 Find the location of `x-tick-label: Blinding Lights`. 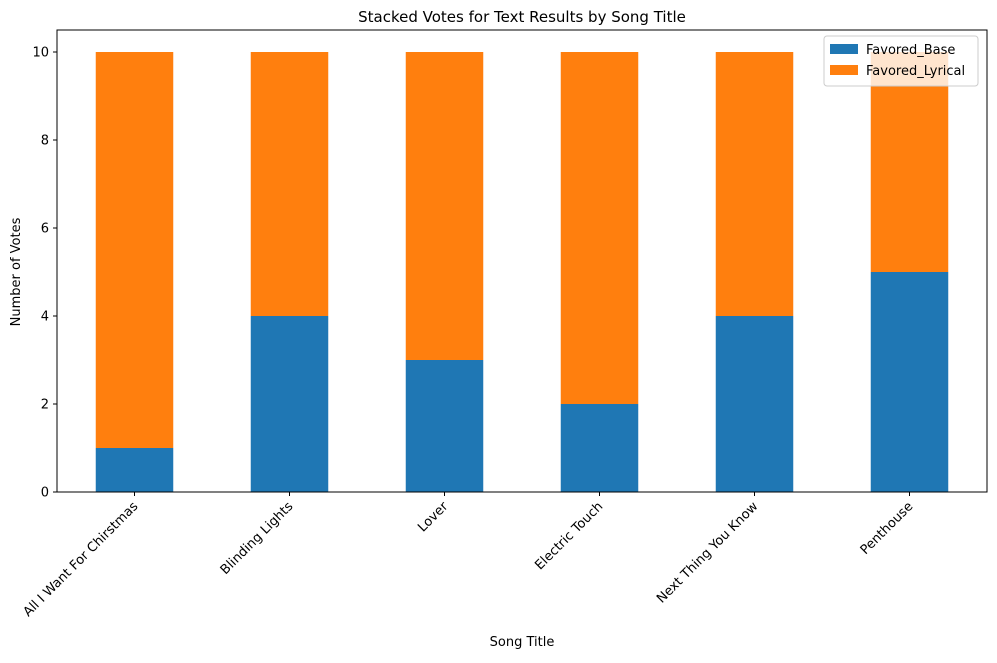

x-tick-label: Blinding Lights is located at coordinates (257, 538).